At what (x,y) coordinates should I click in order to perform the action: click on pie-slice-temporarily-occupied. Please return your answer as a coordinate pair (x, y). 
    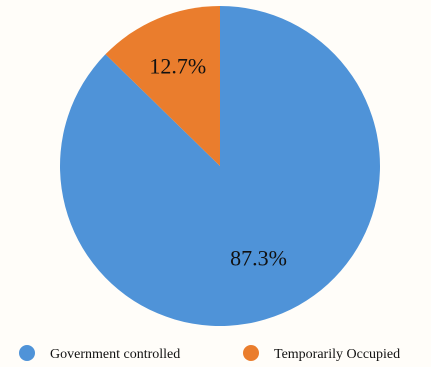
    Looking at the image, I should click on (162, 86).